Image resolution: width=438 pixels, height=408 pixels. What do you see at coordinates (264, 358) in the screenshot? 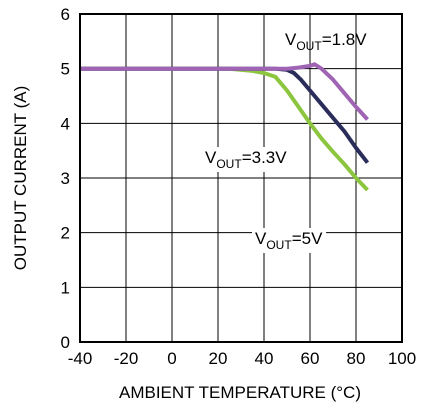
I see `x-tick-label: 40` at bounding box center [264, 358].